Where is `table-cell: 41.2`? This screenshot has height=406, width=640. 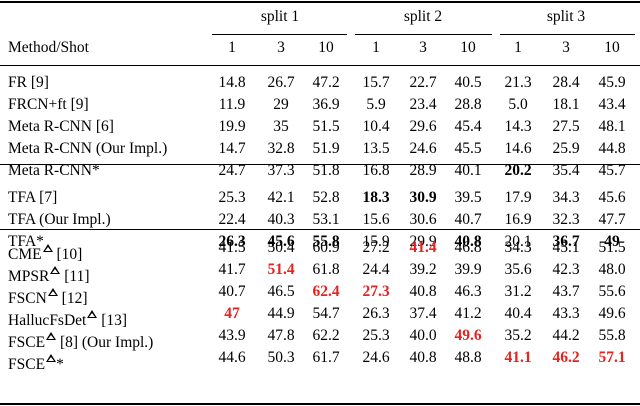 table-cell: 41.2 is located at coordinates (468, 314).